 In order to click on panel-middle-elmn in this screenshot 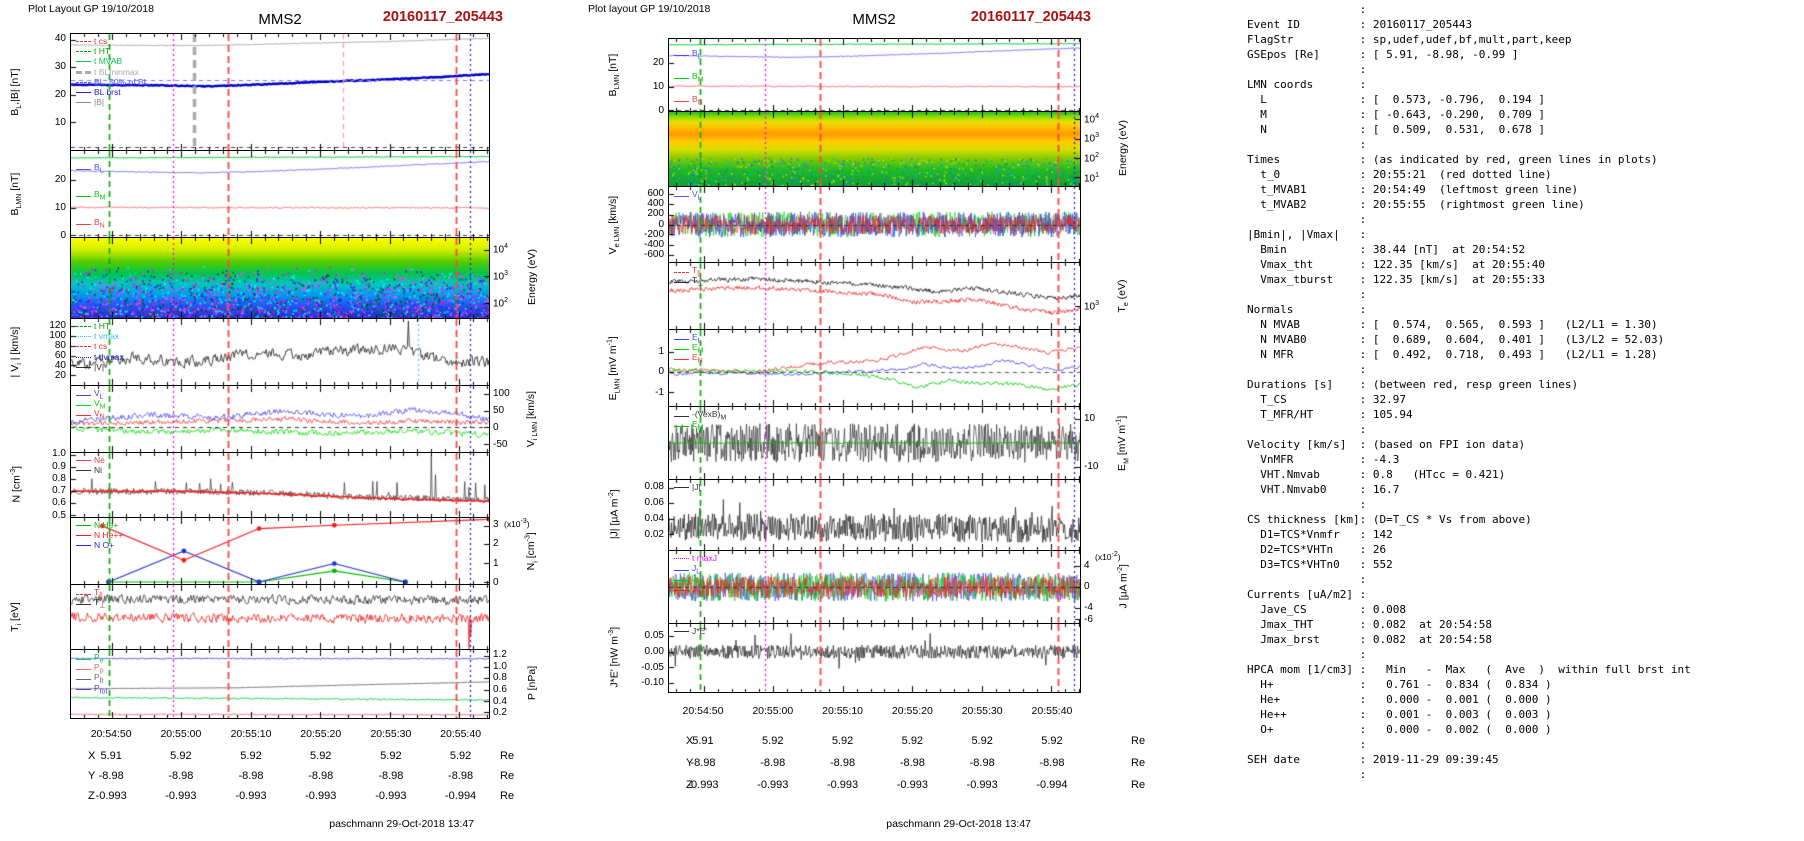, I will do `click(874, 368)`.